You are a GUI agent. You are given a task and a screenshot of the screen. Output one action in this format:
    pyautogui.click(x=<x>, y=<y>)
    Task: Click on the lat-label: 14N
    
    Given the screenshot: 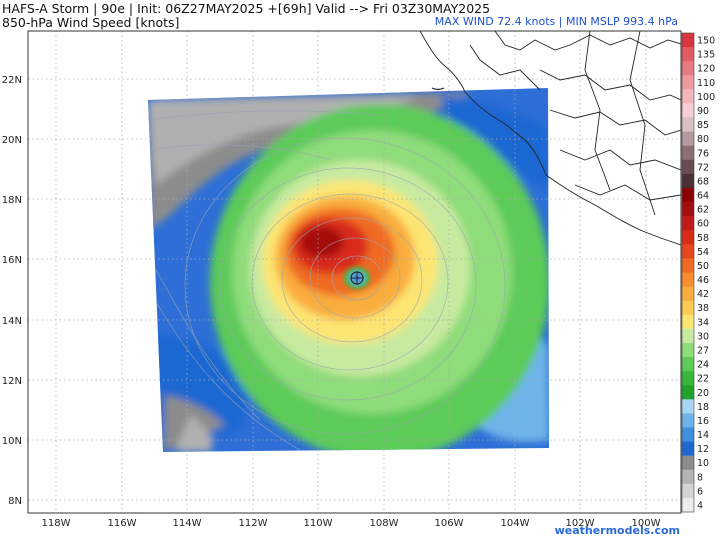 What is the action you would take?
    pyautogui.click(x=12, y=321)
    